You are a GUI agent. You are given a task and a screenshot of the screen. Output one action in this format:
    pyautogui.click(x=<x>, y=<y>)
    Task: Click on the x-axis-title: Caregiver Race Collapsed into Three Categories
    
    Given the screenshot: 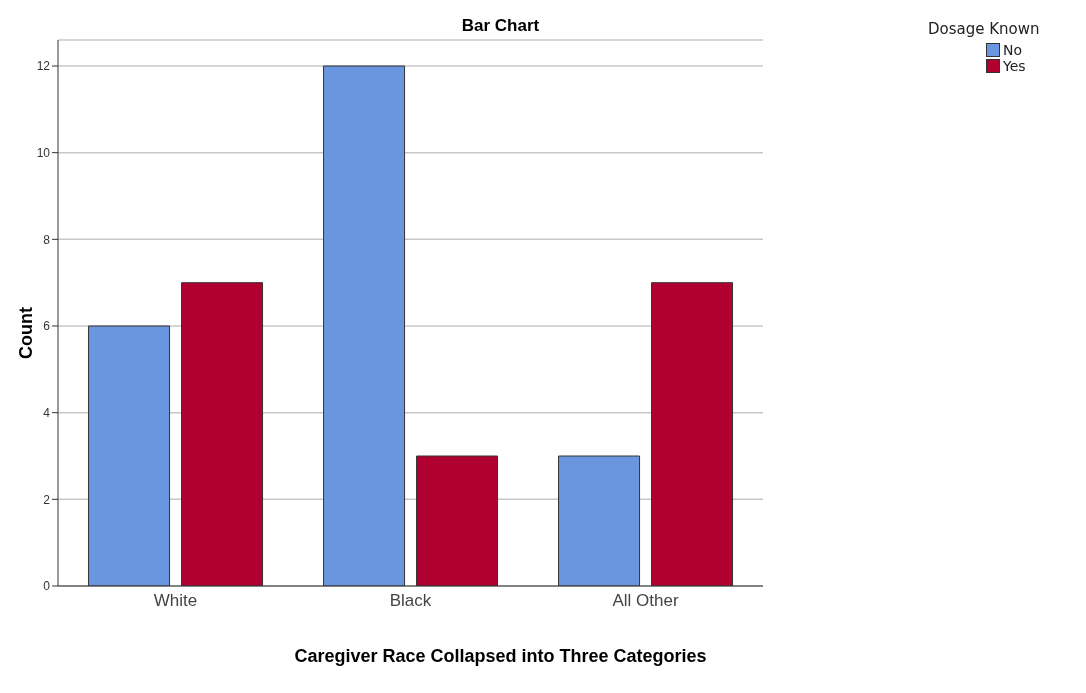 What is the action you would take?
    pyautogui.click(x=500, y=656)
    